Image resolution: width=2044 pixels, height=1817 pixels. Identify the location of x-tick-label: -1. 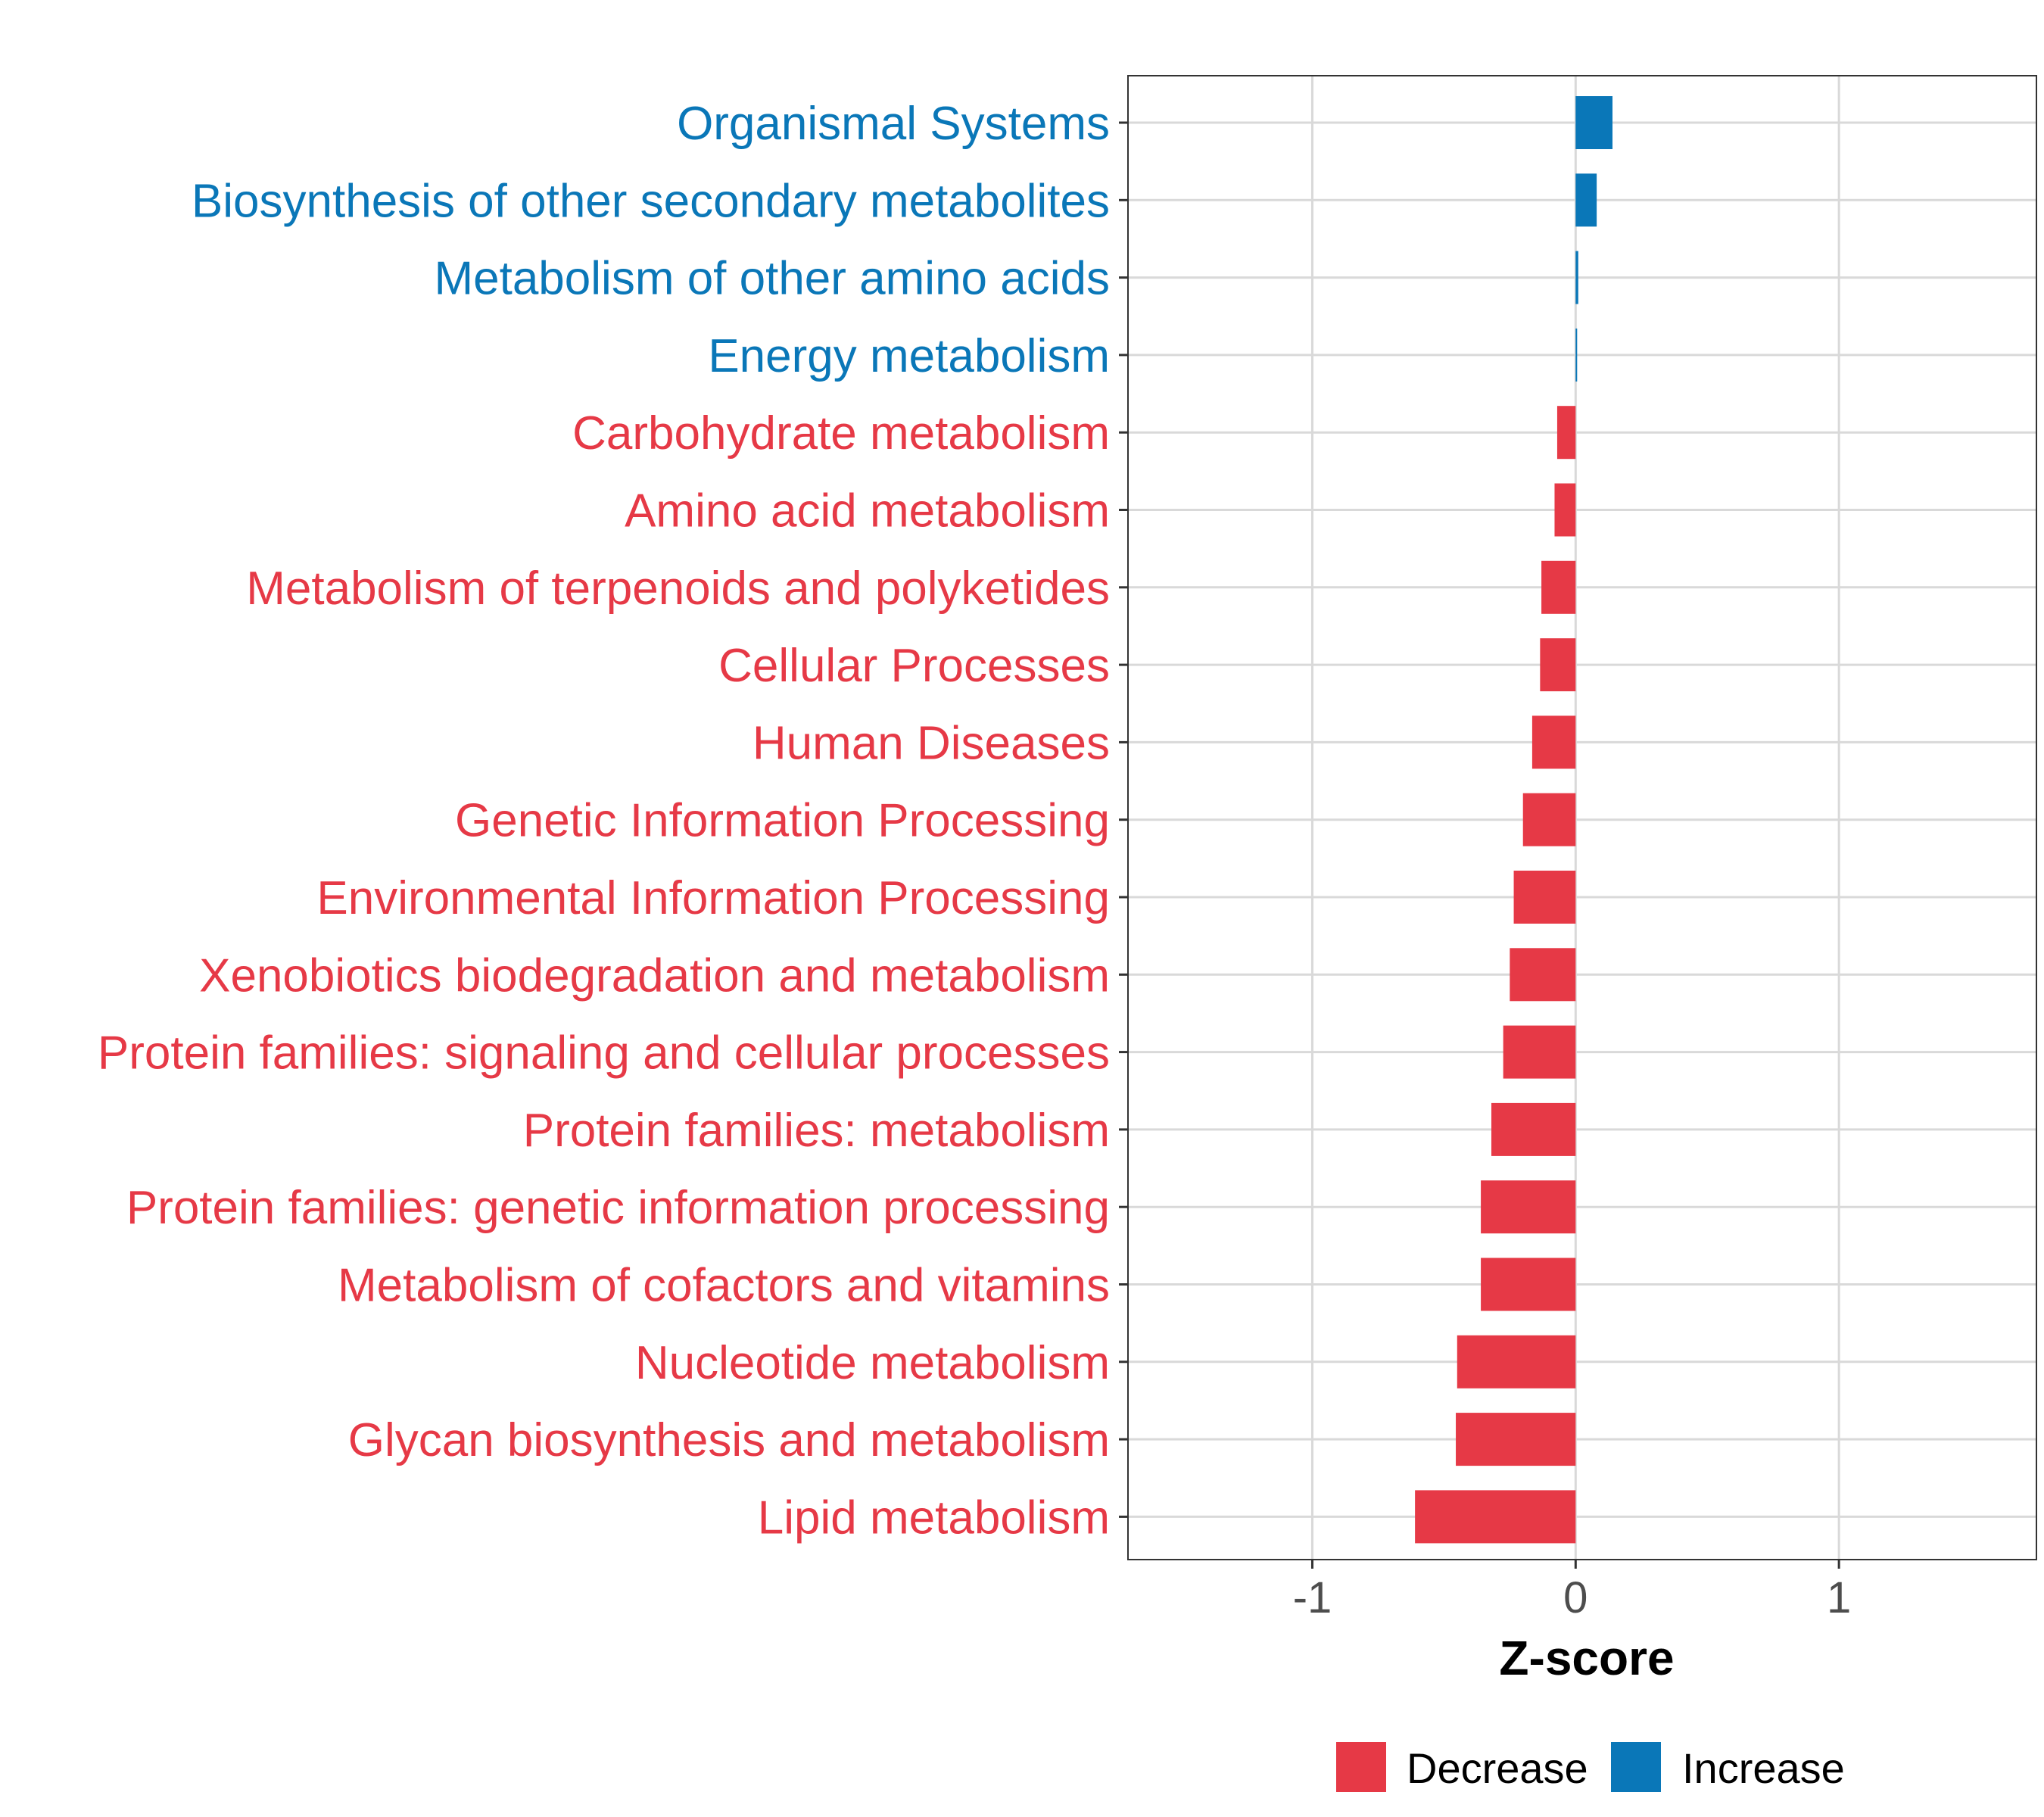
(1312, 1597).